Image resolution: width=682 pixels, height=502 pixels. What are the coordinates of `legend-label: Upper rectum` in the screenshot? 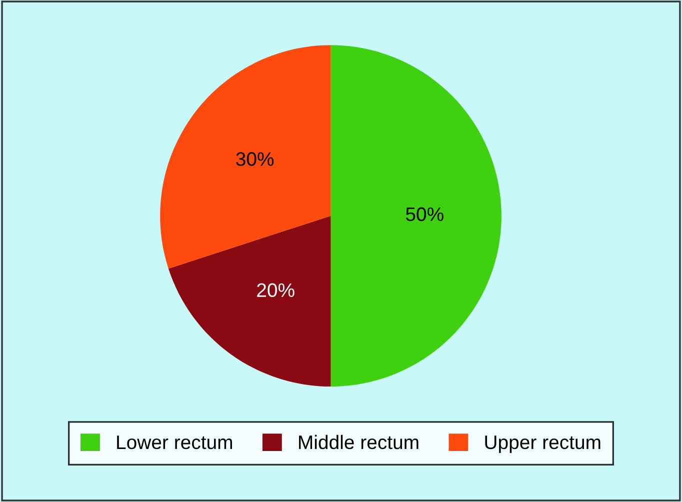 It's located at (542, 444).